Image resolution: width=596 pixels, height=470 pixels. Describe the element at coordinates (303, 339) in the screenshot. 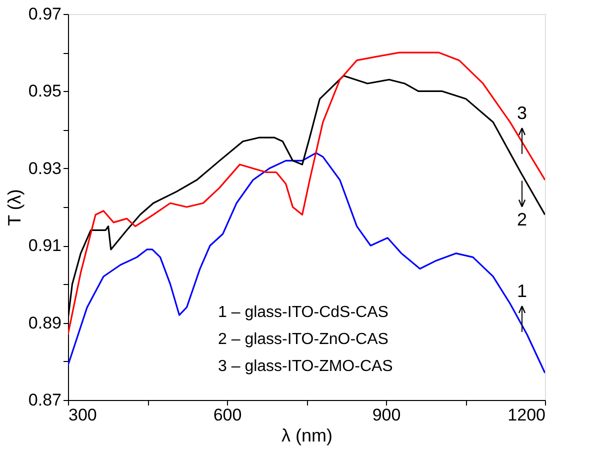

I see `annotation: 2 – glass-ITO-ZnO-CAS` at that location.